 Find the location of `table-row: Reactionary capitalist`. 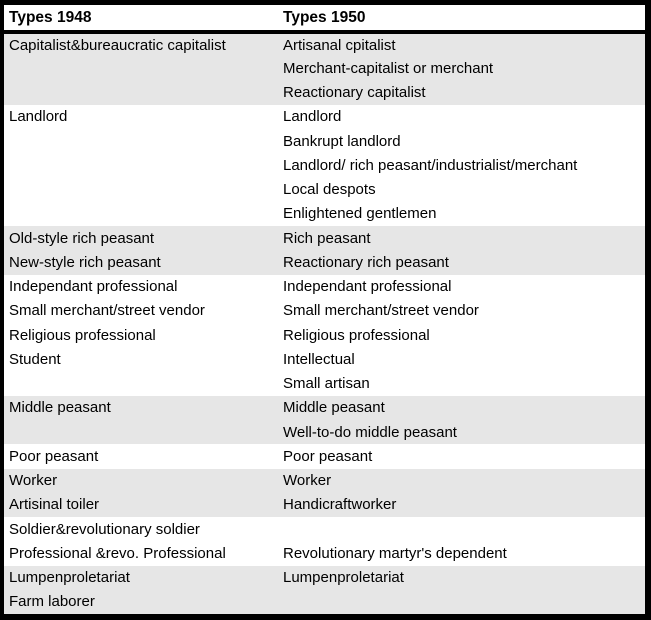

table-row: Reactionary capitalist is located at coordinates (324, 92).